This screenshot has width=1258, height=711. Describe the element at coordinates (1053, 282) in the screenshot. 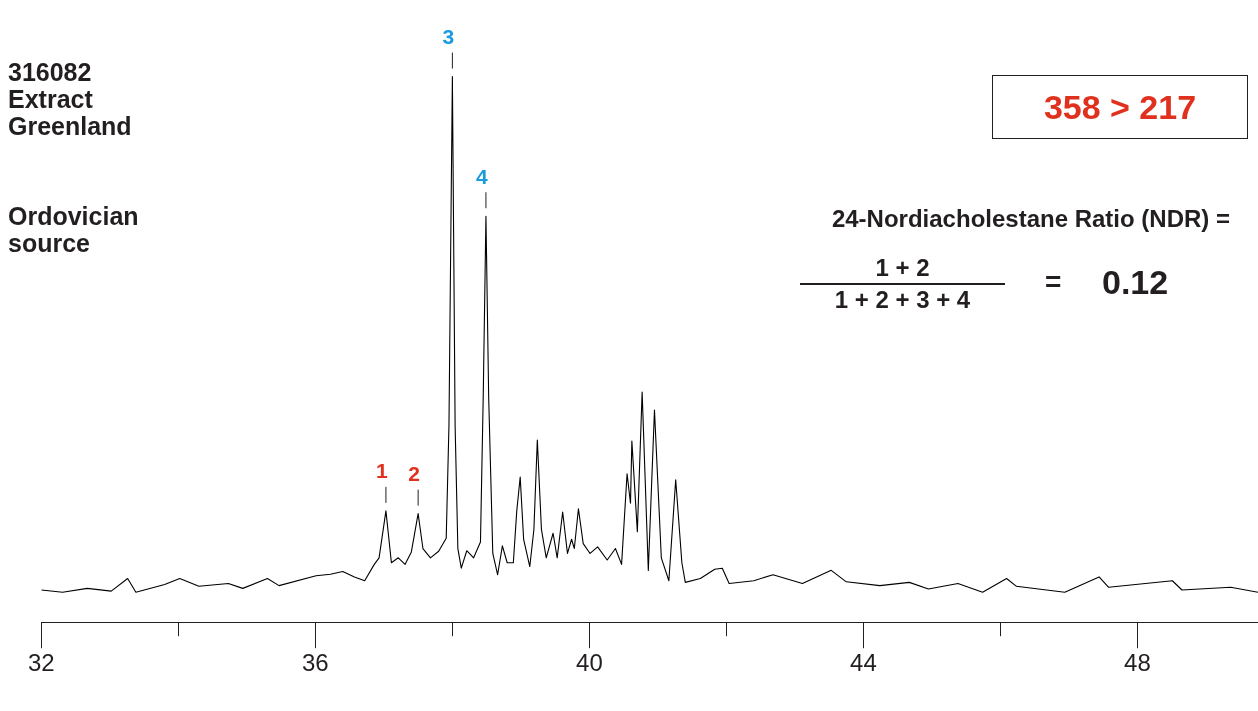

I see `annotation: =` at that location.